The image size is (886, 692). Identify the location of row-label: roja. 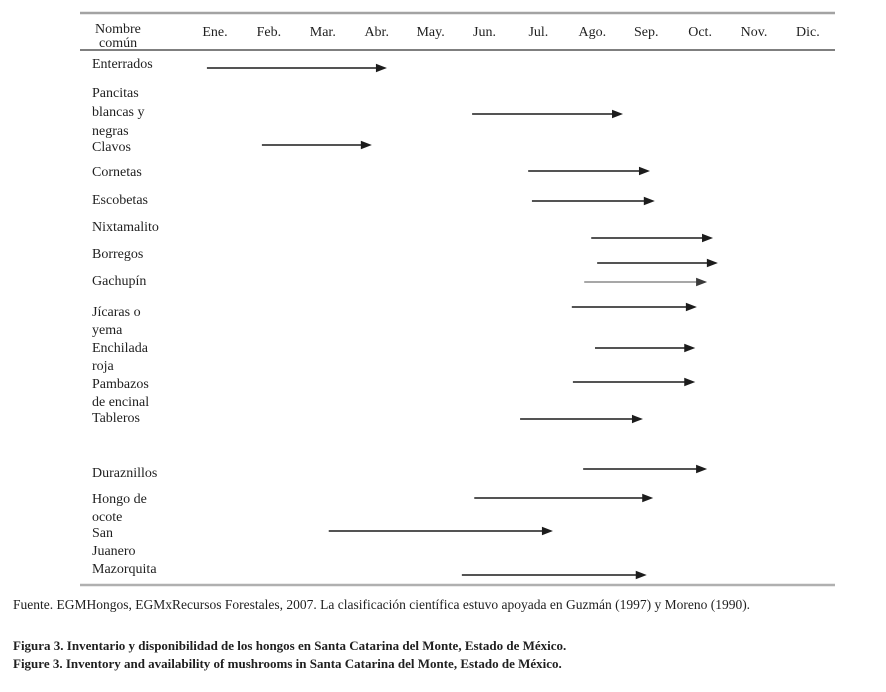
(103, 366).